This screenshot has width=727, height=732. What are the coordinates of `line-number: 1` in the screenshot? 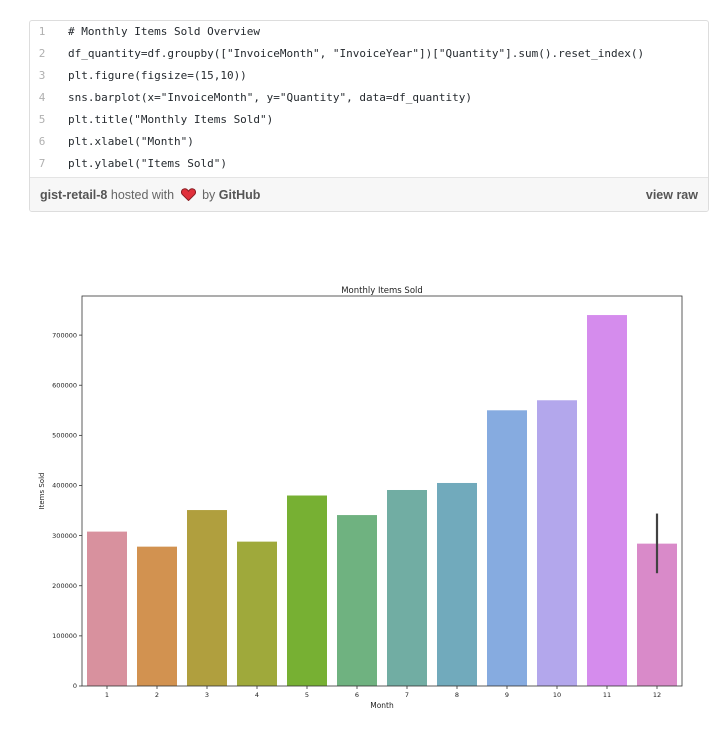 It's located at (42, 31).